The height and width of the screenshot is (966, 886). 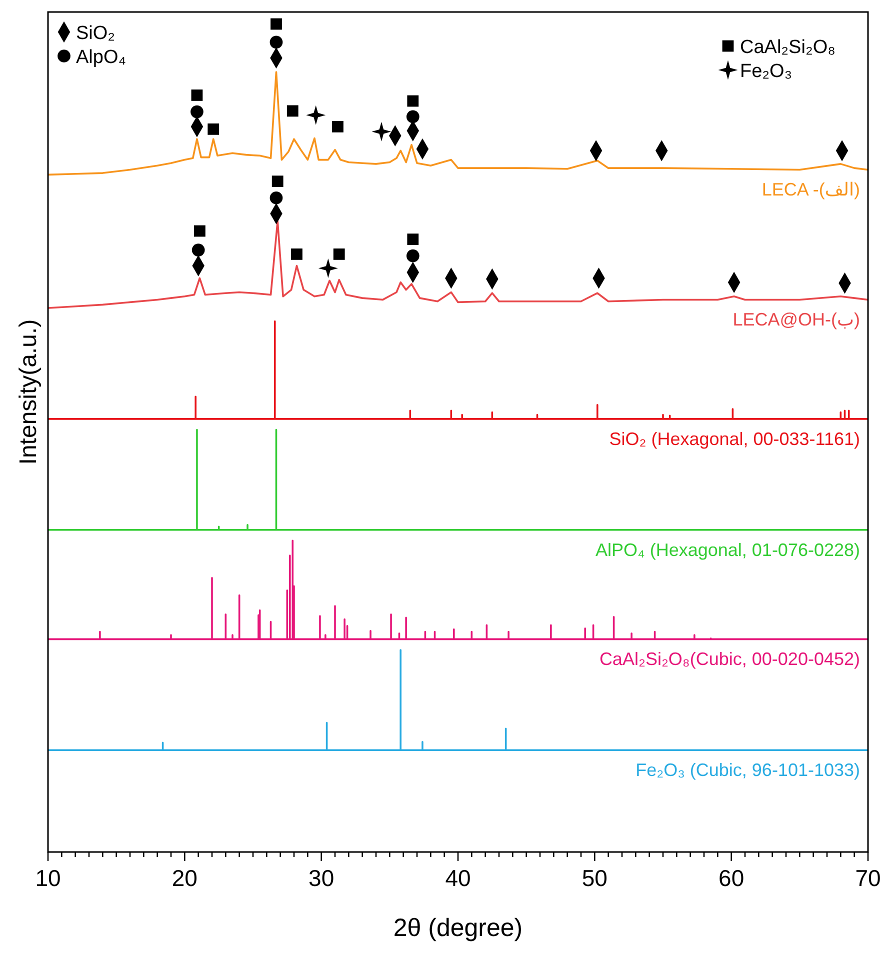 I want to click on legend-label: CaAl₂Si₂O₈, so click(x=788, y=47).